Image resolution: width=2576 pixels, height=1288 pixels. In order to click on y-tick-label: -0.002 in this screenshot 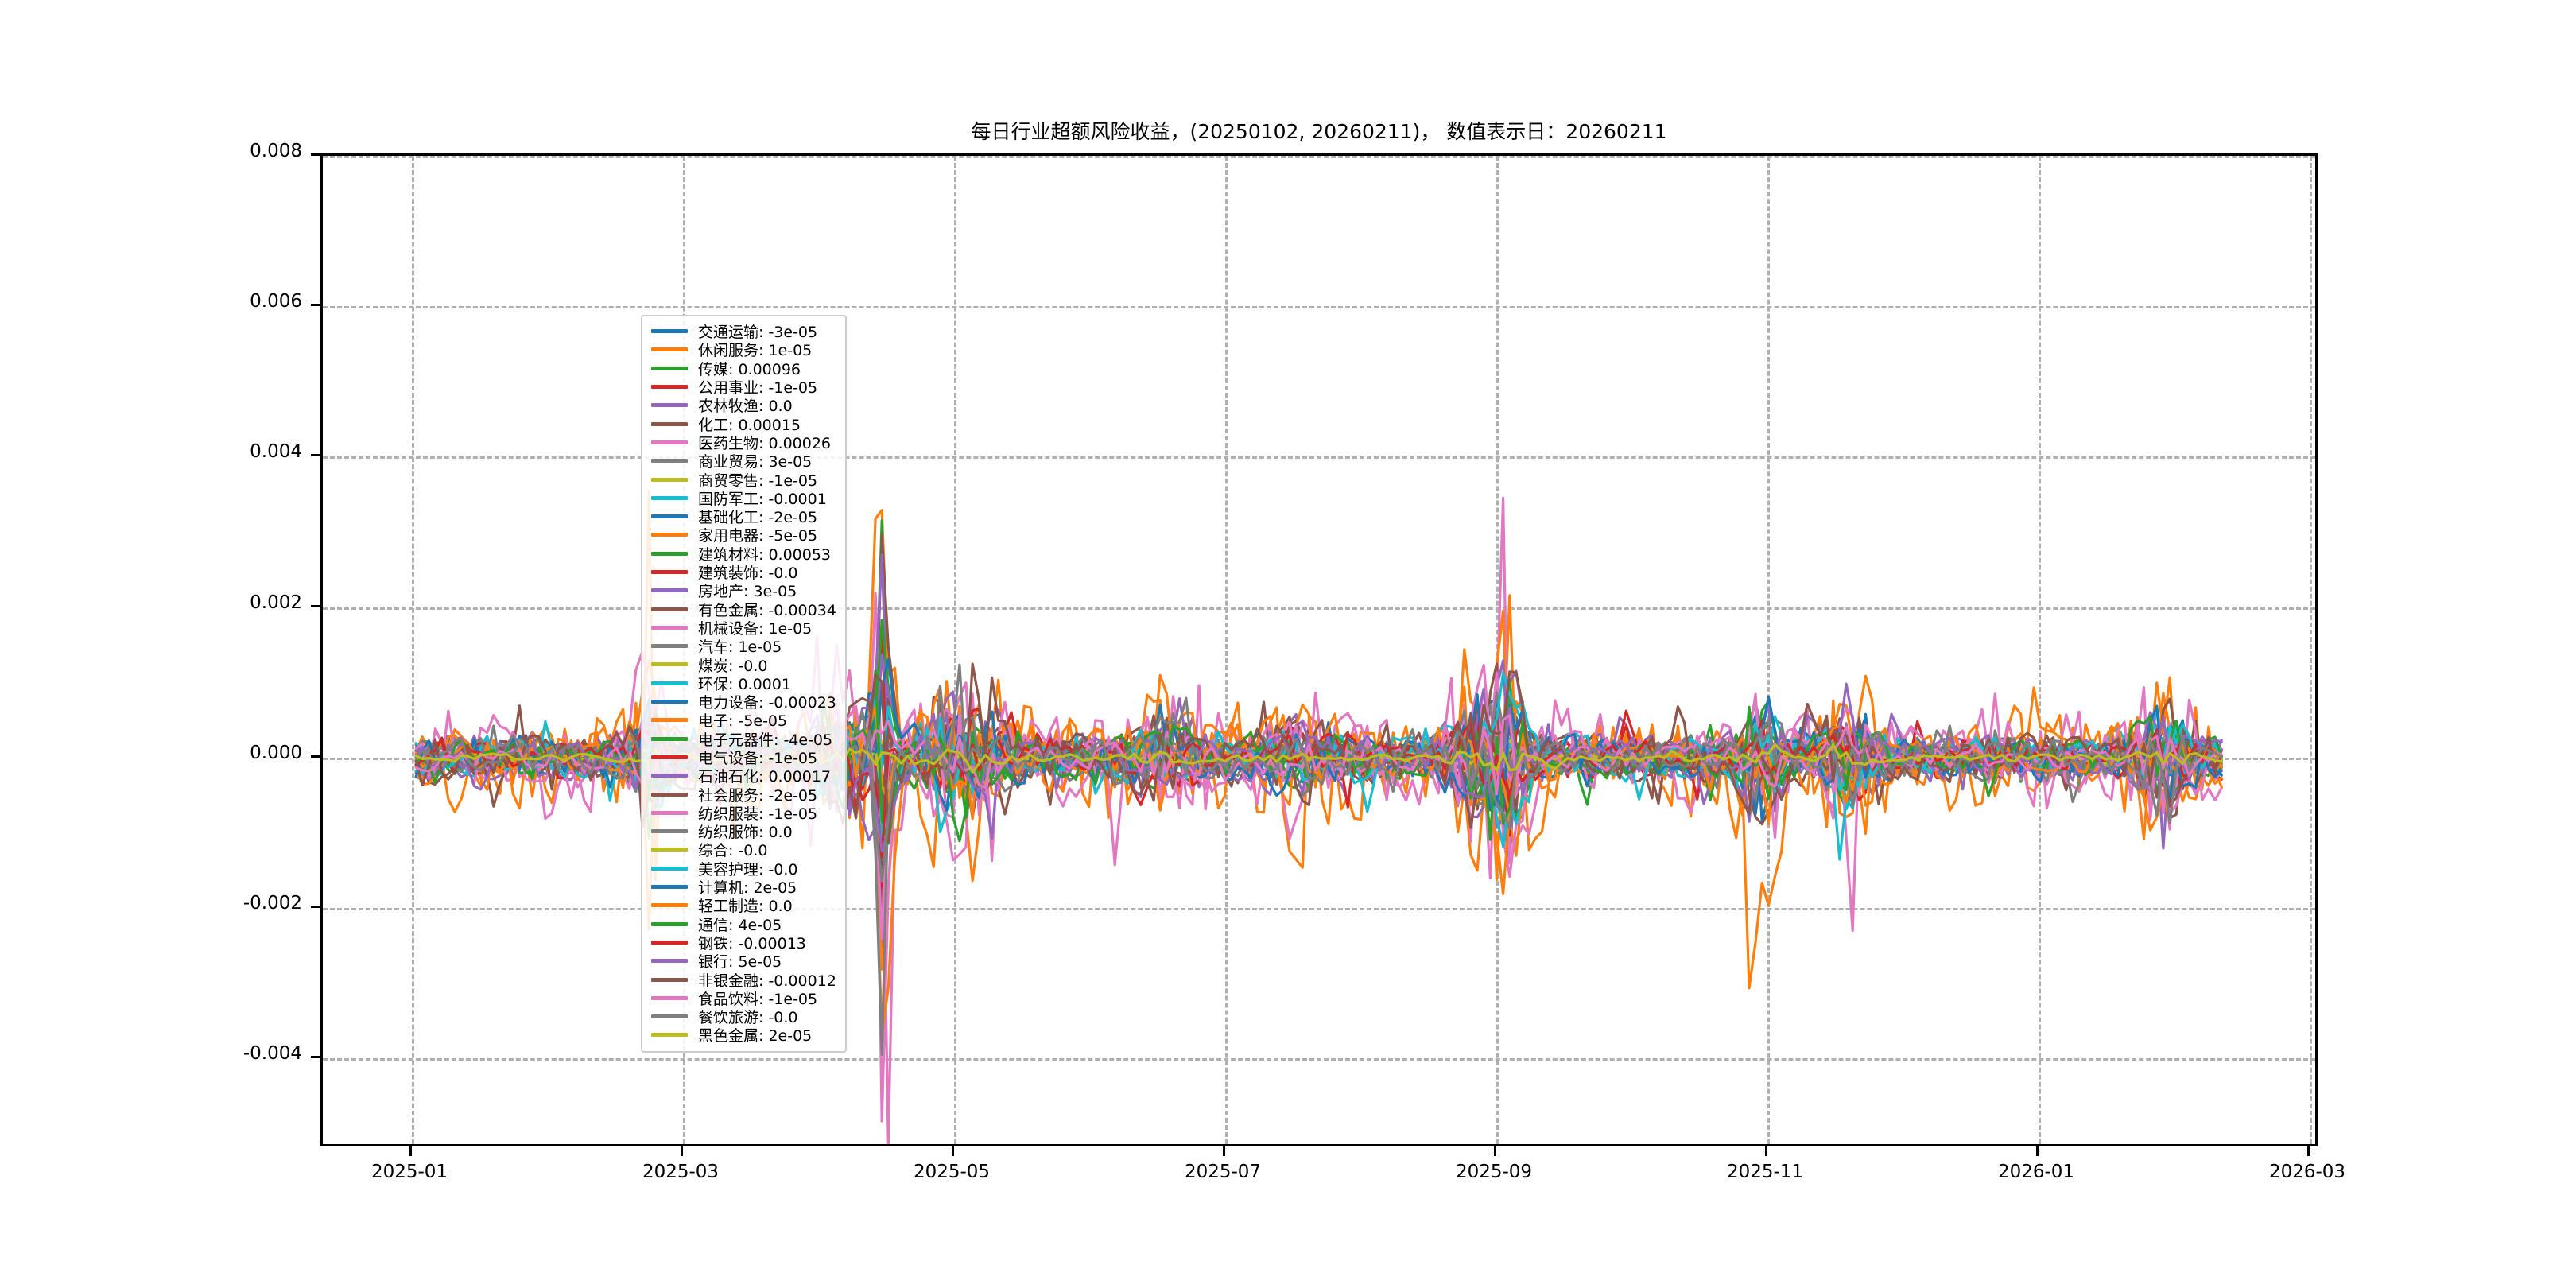, I will do `click(272, 904)`.